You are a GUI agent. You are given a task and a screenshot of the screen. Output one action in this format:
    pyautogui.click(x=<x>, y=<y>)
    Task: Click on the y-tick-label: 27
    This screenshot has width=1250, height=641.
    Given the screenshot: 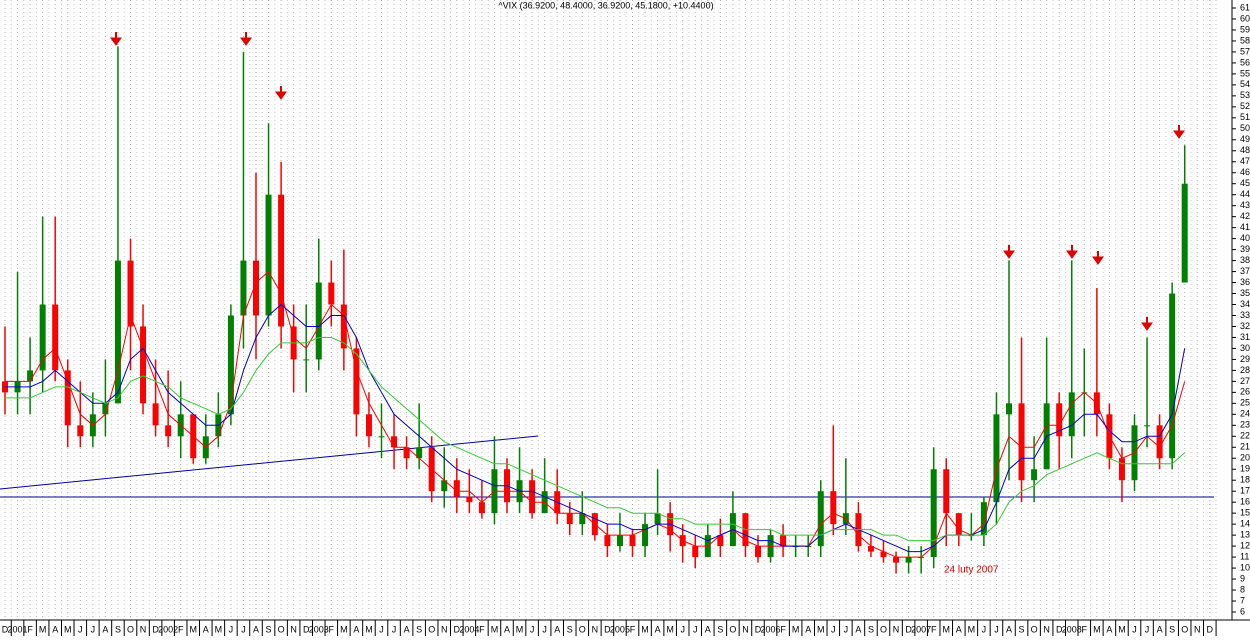 What is the action you would take?
    pyautogui.click(x=1245, y=381)
    